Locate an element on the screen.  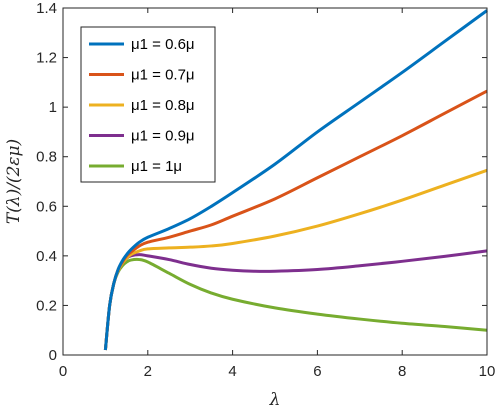
x-tick-label: 6 is located at coordinates (317, 371).